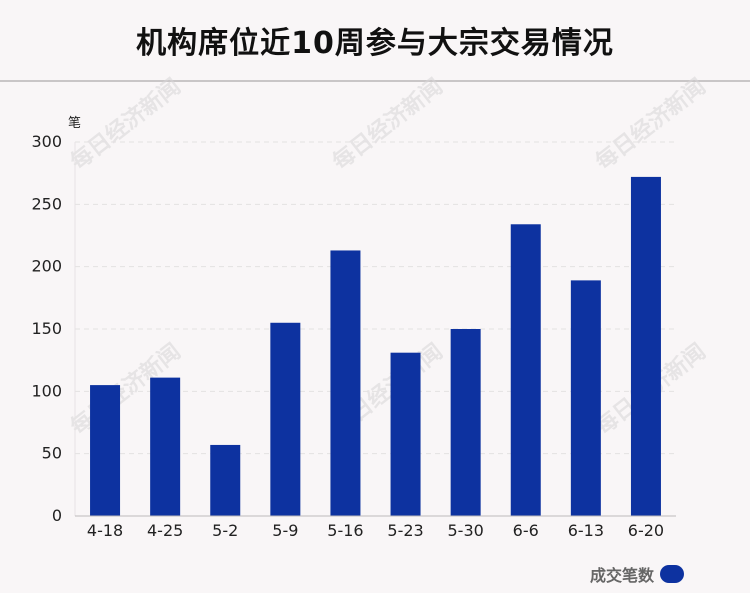 This screenshot has height=593, width=750. I want to click on y-tick-label: 150, so click(46, 328).